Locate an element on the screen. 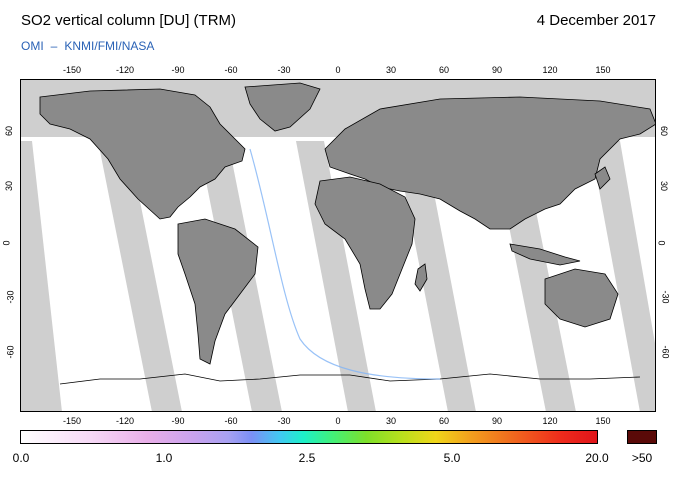  lat-tick-right: 60 is located at coordinates (664, 131).